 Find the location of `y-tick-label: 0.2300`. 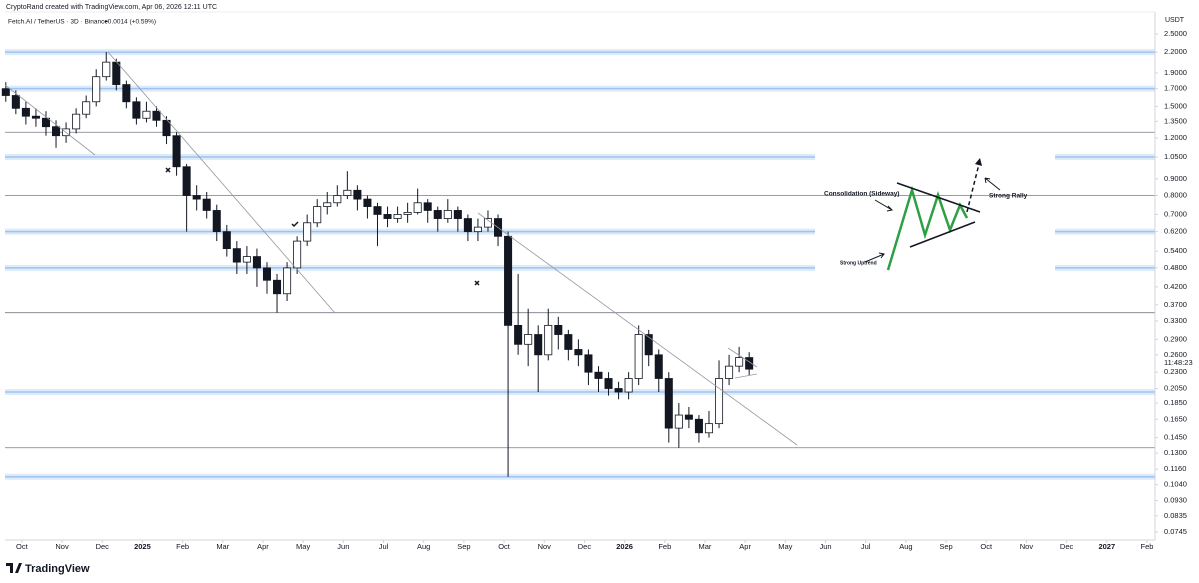

y-tick-label: 0.2300 is located at coordinates (1175, 371).